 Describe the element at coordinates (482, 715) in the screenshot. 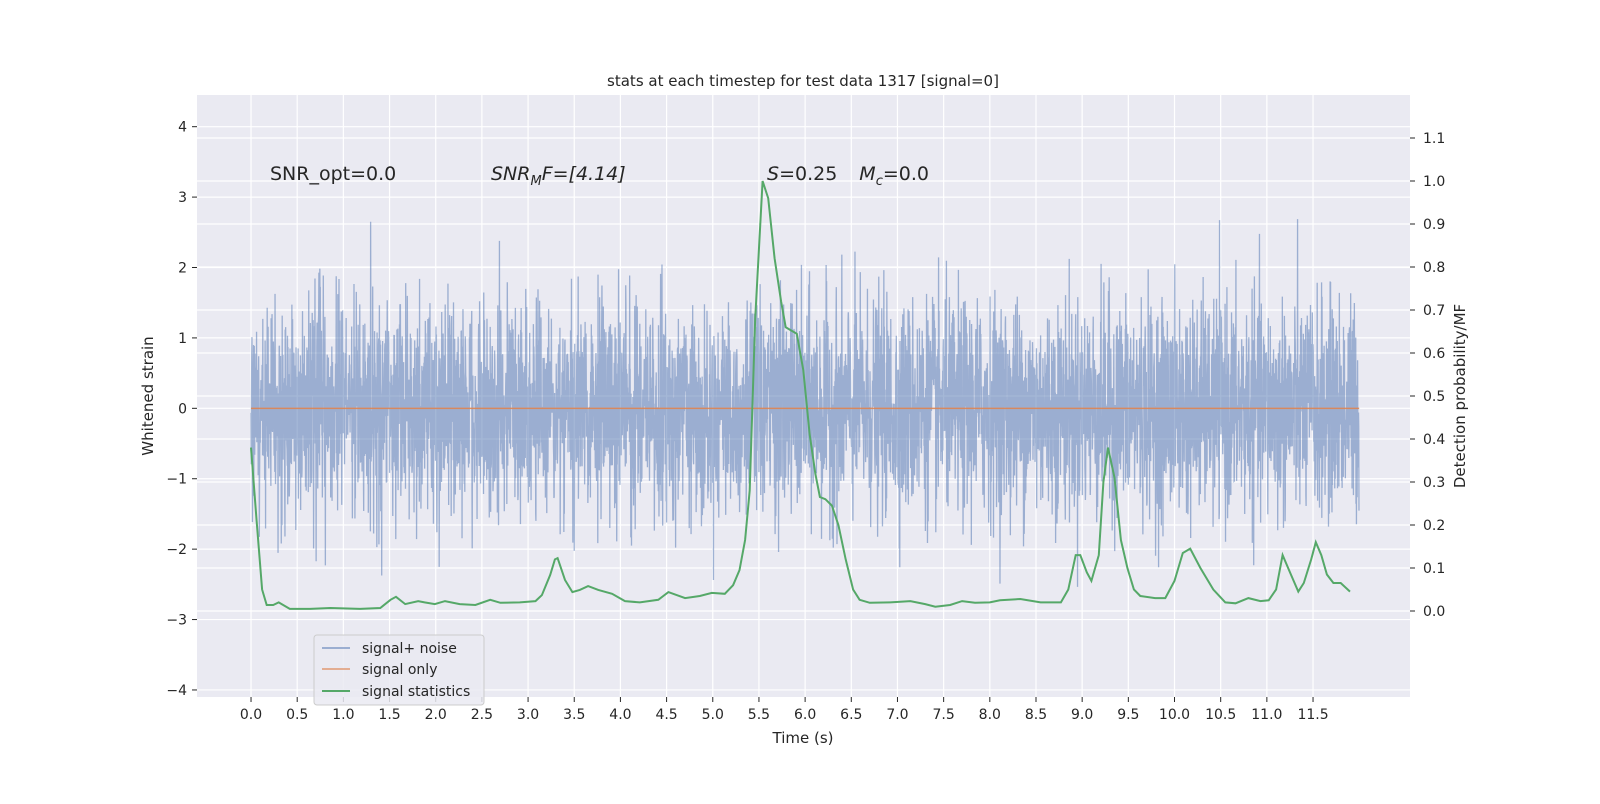

I see `x-tick-label: 2.5` at that location.